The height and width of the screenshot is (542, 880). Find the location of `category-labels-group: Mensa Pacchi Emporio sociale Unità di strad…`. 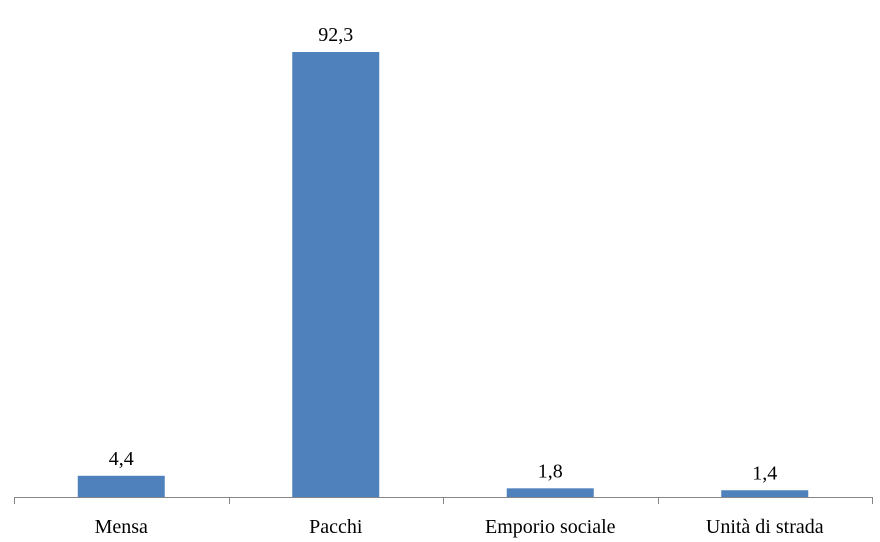

category-labels-group: Mensa Pacchi Emporio sociale Unità di strad… is located at coordinates (459, 527).